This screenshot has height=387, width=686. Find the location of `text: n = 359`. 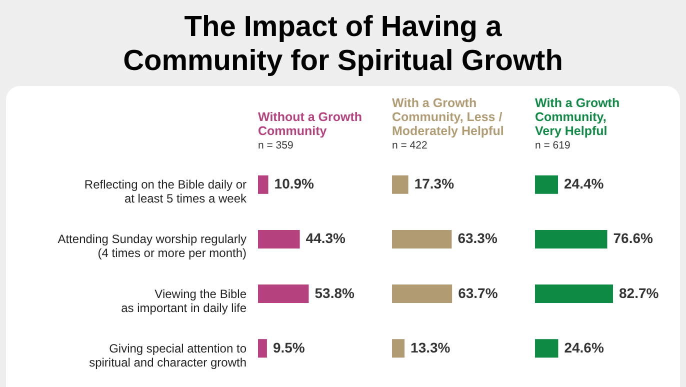

text: n = 359 is located at coordinates (276, 146).